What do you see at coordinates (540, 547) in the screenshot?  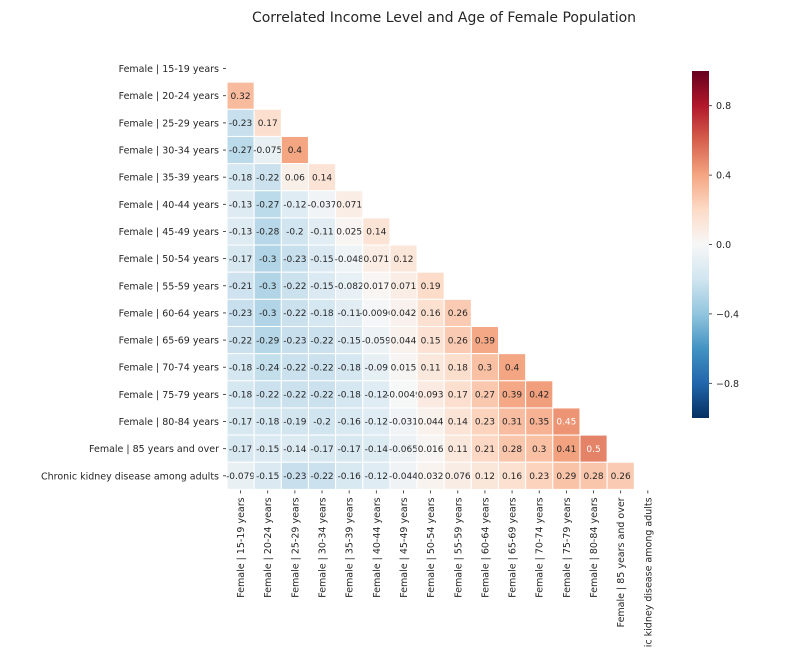 I see `x-tick-label: Female | 70-74 years` at bounding box center [540, 547].